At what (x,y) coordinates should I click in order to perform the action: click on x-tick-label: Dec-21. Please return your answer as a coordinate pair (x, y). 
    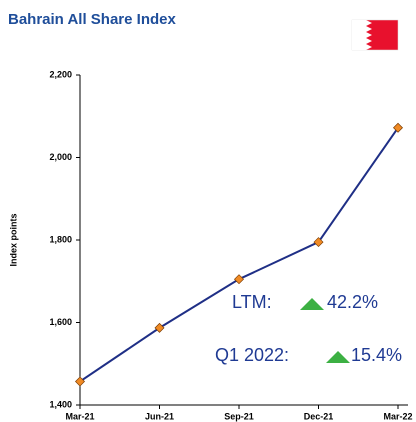
    Looking at the image, I should click on (319, 416).